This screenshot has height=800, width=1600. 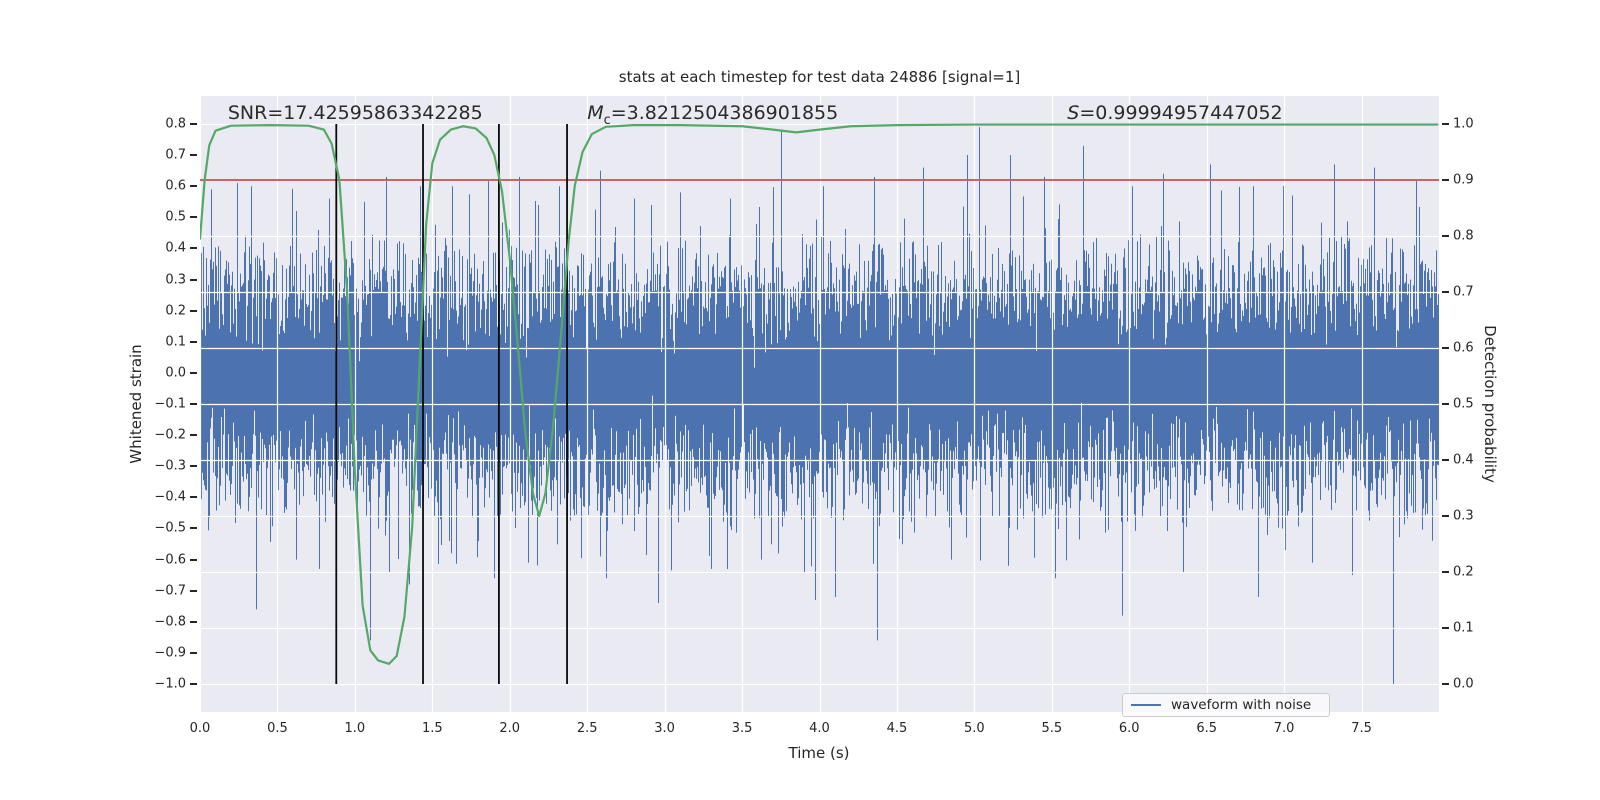 What do you see at coordinates (1463, 236) in the screenshot?
I see `y-tick-label-right: 0.8` at bounding box center [1463, 236].